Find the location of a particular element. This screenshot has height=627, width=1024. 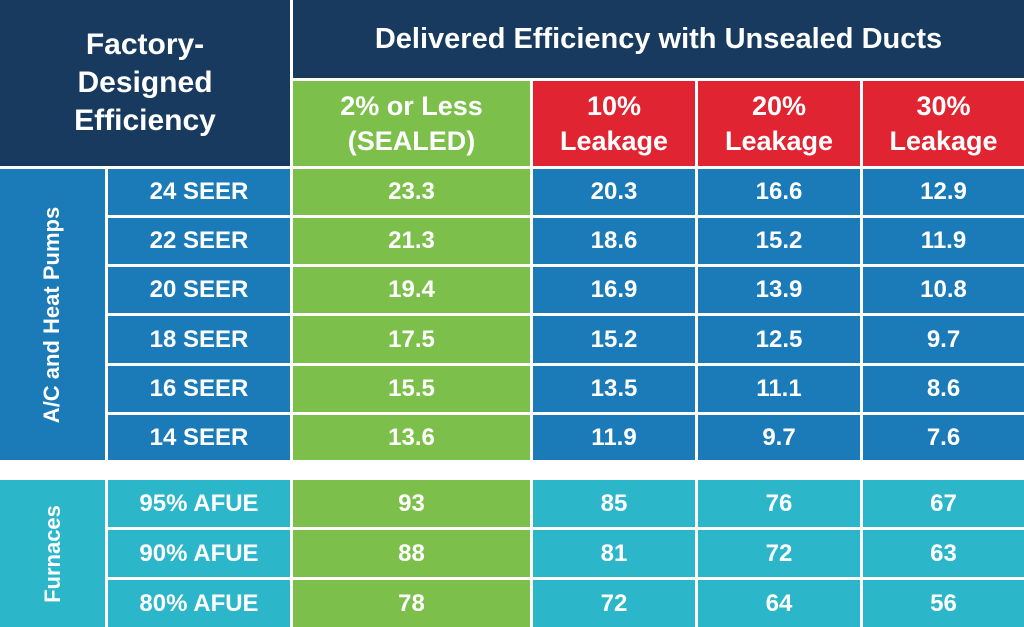

column-header-20-leakage: 20% Leakage is located at coordinates (779, 123).